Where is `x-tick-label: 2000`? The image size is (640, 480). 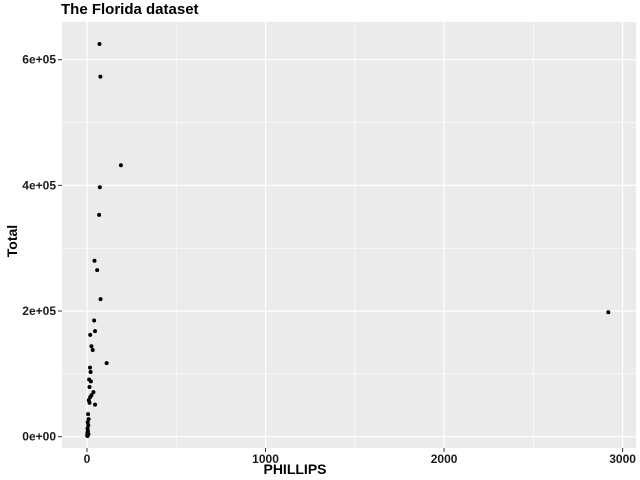
x-tick-label: 2000 is located at coordinates (444, 459).